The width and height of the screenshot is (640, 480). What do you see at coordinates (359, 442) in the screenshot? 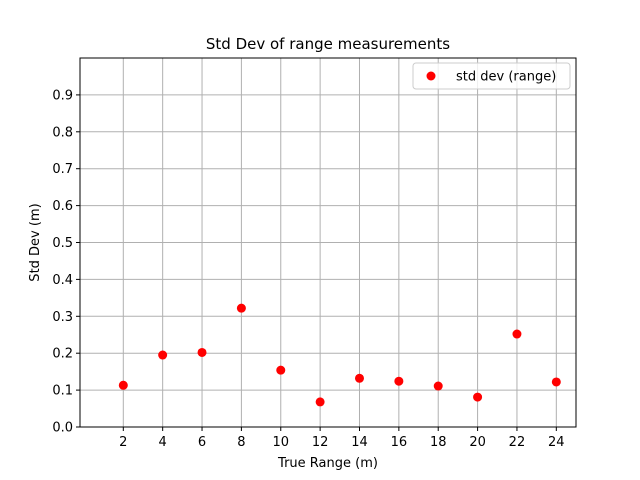
I see `x-tick-label: 14` at bounding box center [359, 442].